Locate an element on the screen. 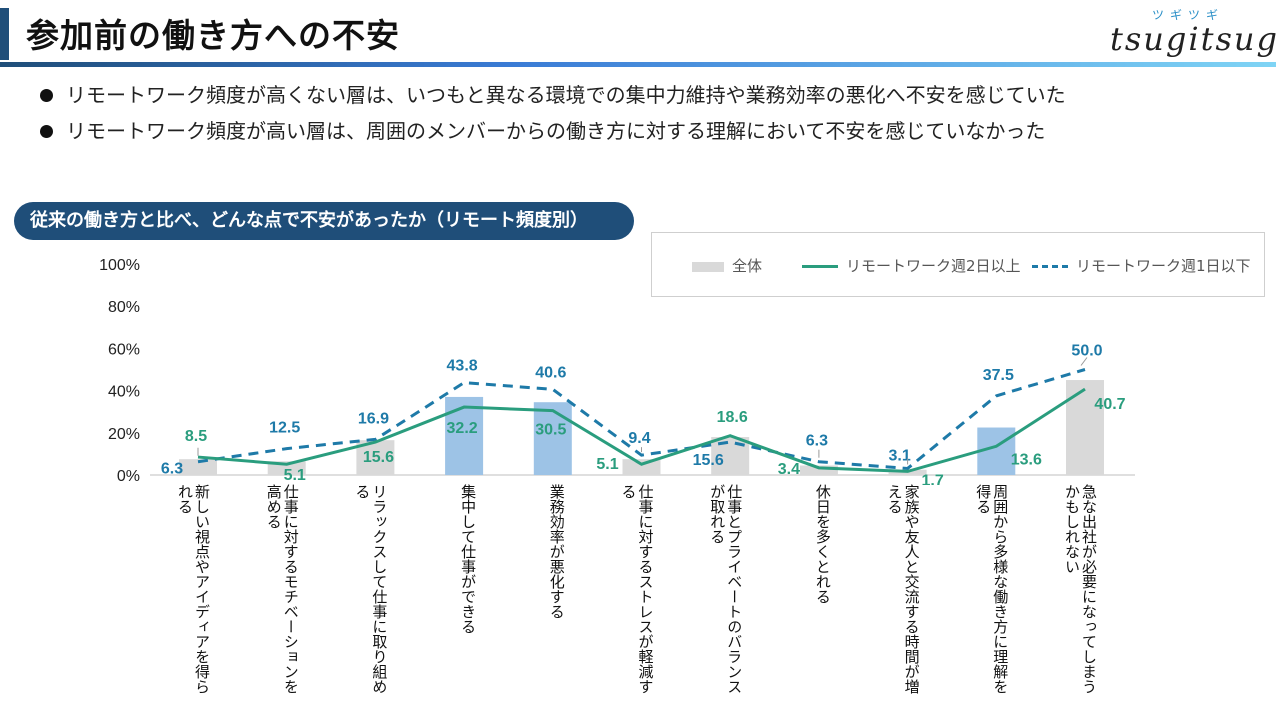 This screenshot has height=720, width=1276. y-tick-label: 20% is located at coordinates (124, 434).